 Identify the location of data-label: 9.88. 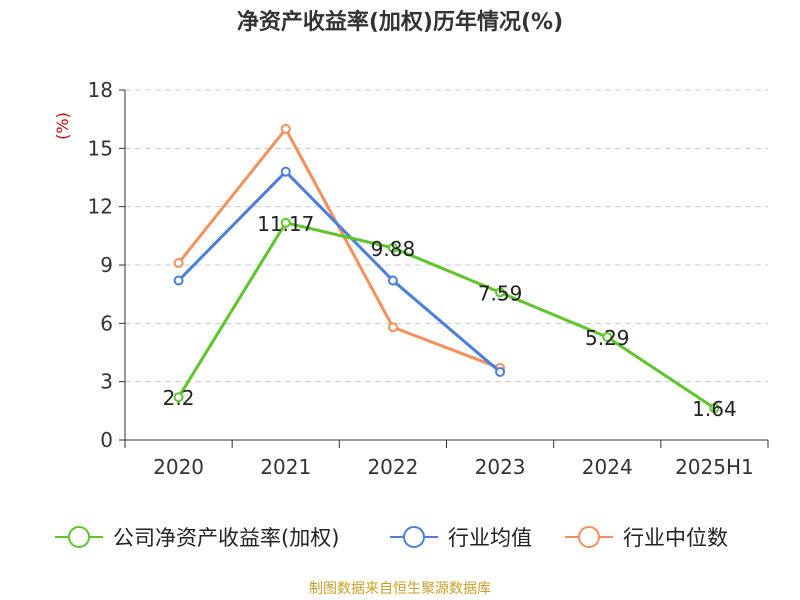
(393, 249).